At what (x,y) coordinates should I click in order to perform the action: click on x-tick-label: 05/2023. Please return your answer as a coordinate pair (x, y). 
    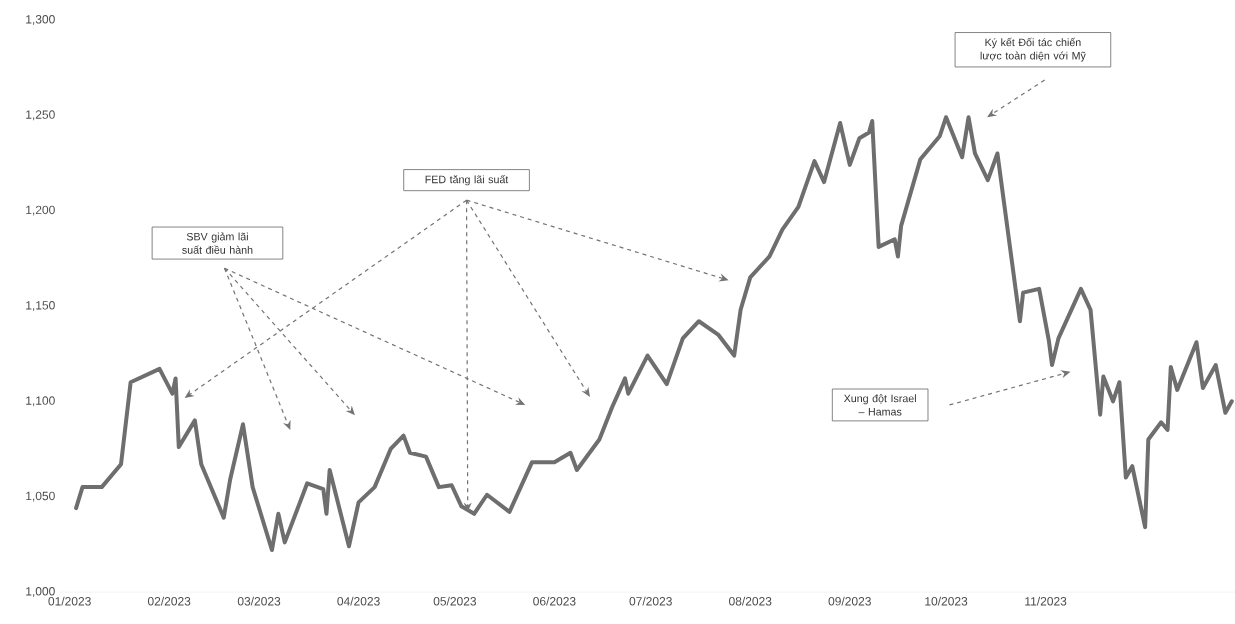
    Looking at the image, I should click on (455, 601).